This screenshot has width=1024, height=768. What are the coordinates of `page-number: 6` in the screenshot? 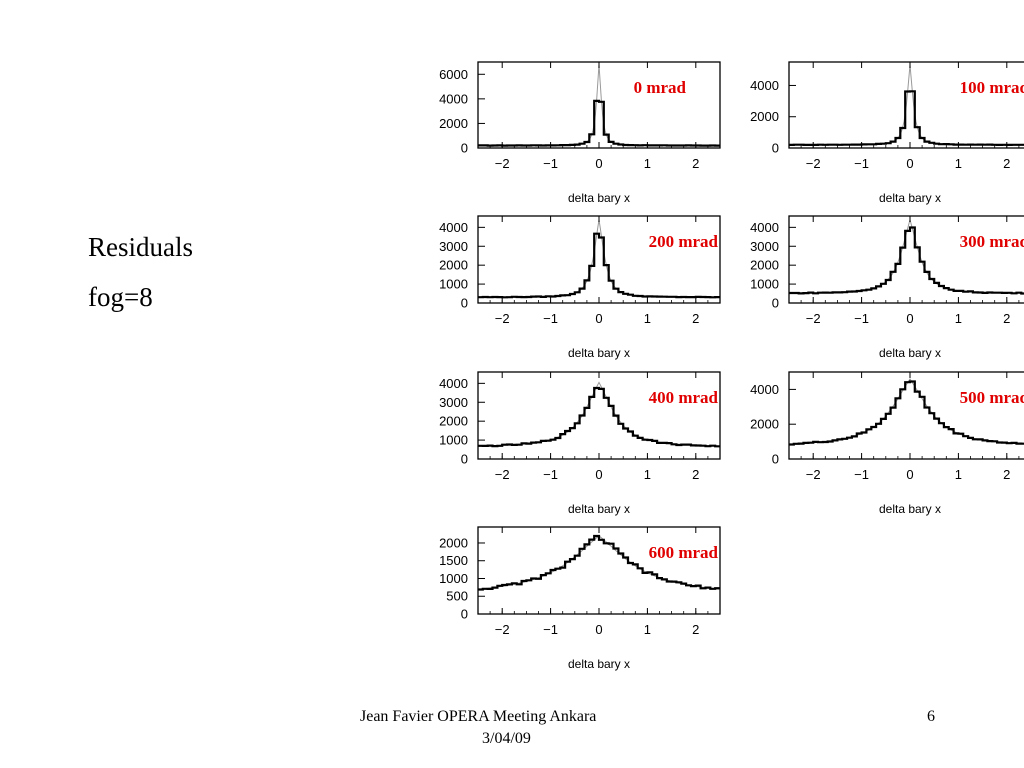 It's located at (931, 716).